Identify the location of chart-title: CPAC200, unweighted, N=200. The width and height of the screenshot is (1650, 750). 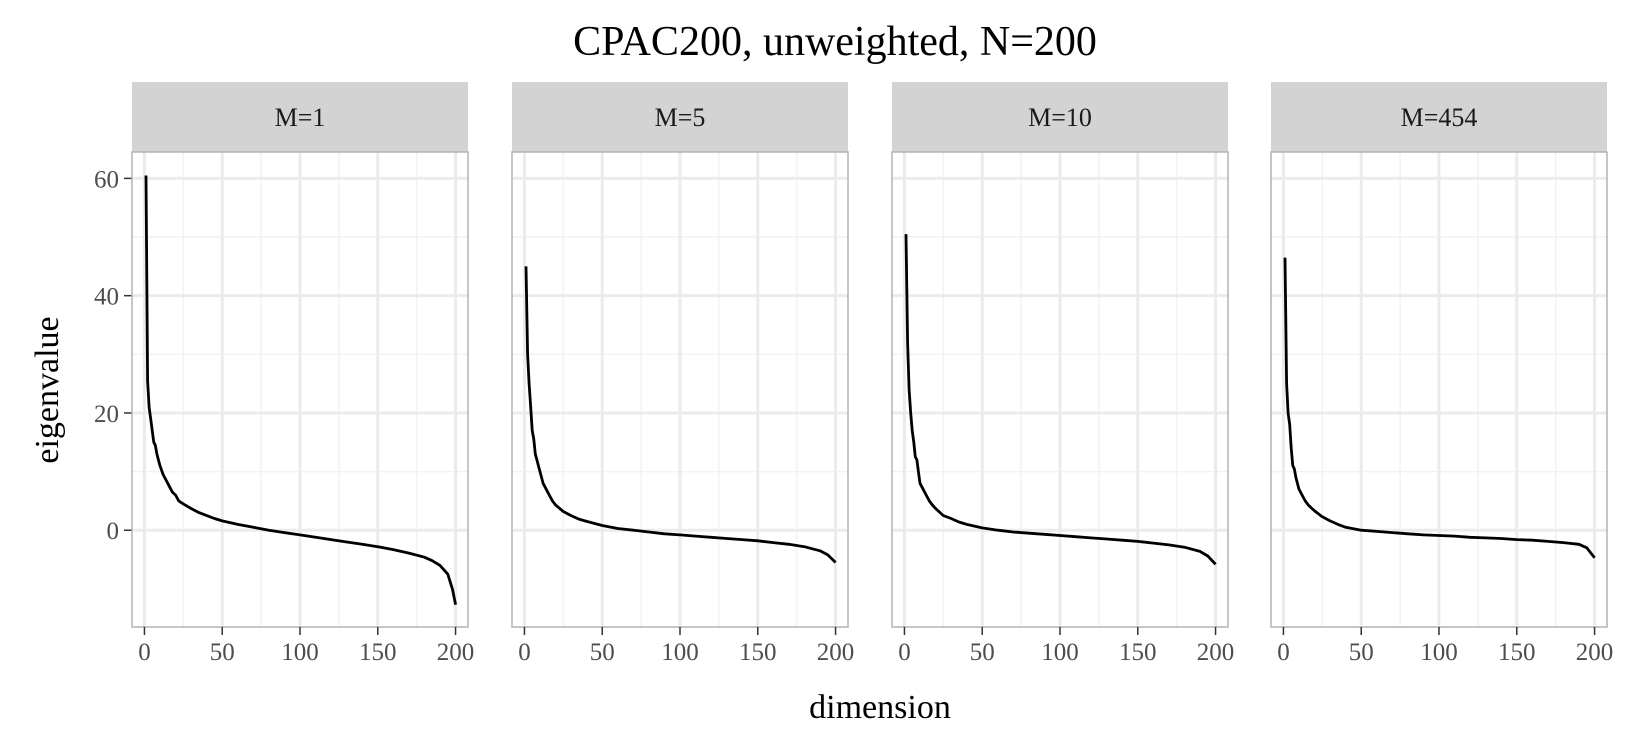
(835, 42).